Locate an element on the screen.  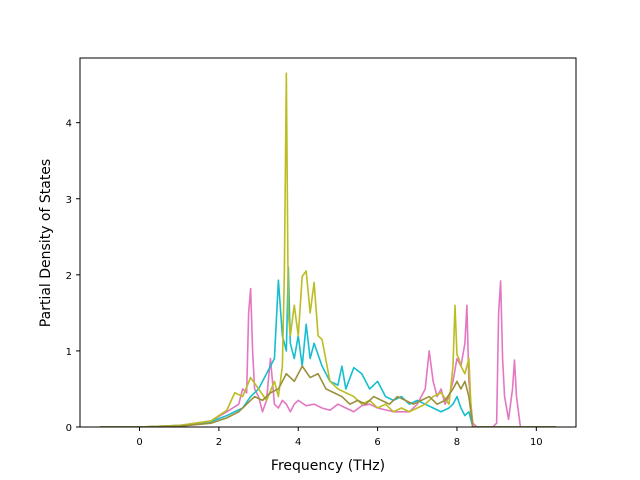
x-axis-label: Frequency (THz) is located at coordinates (328, 466).